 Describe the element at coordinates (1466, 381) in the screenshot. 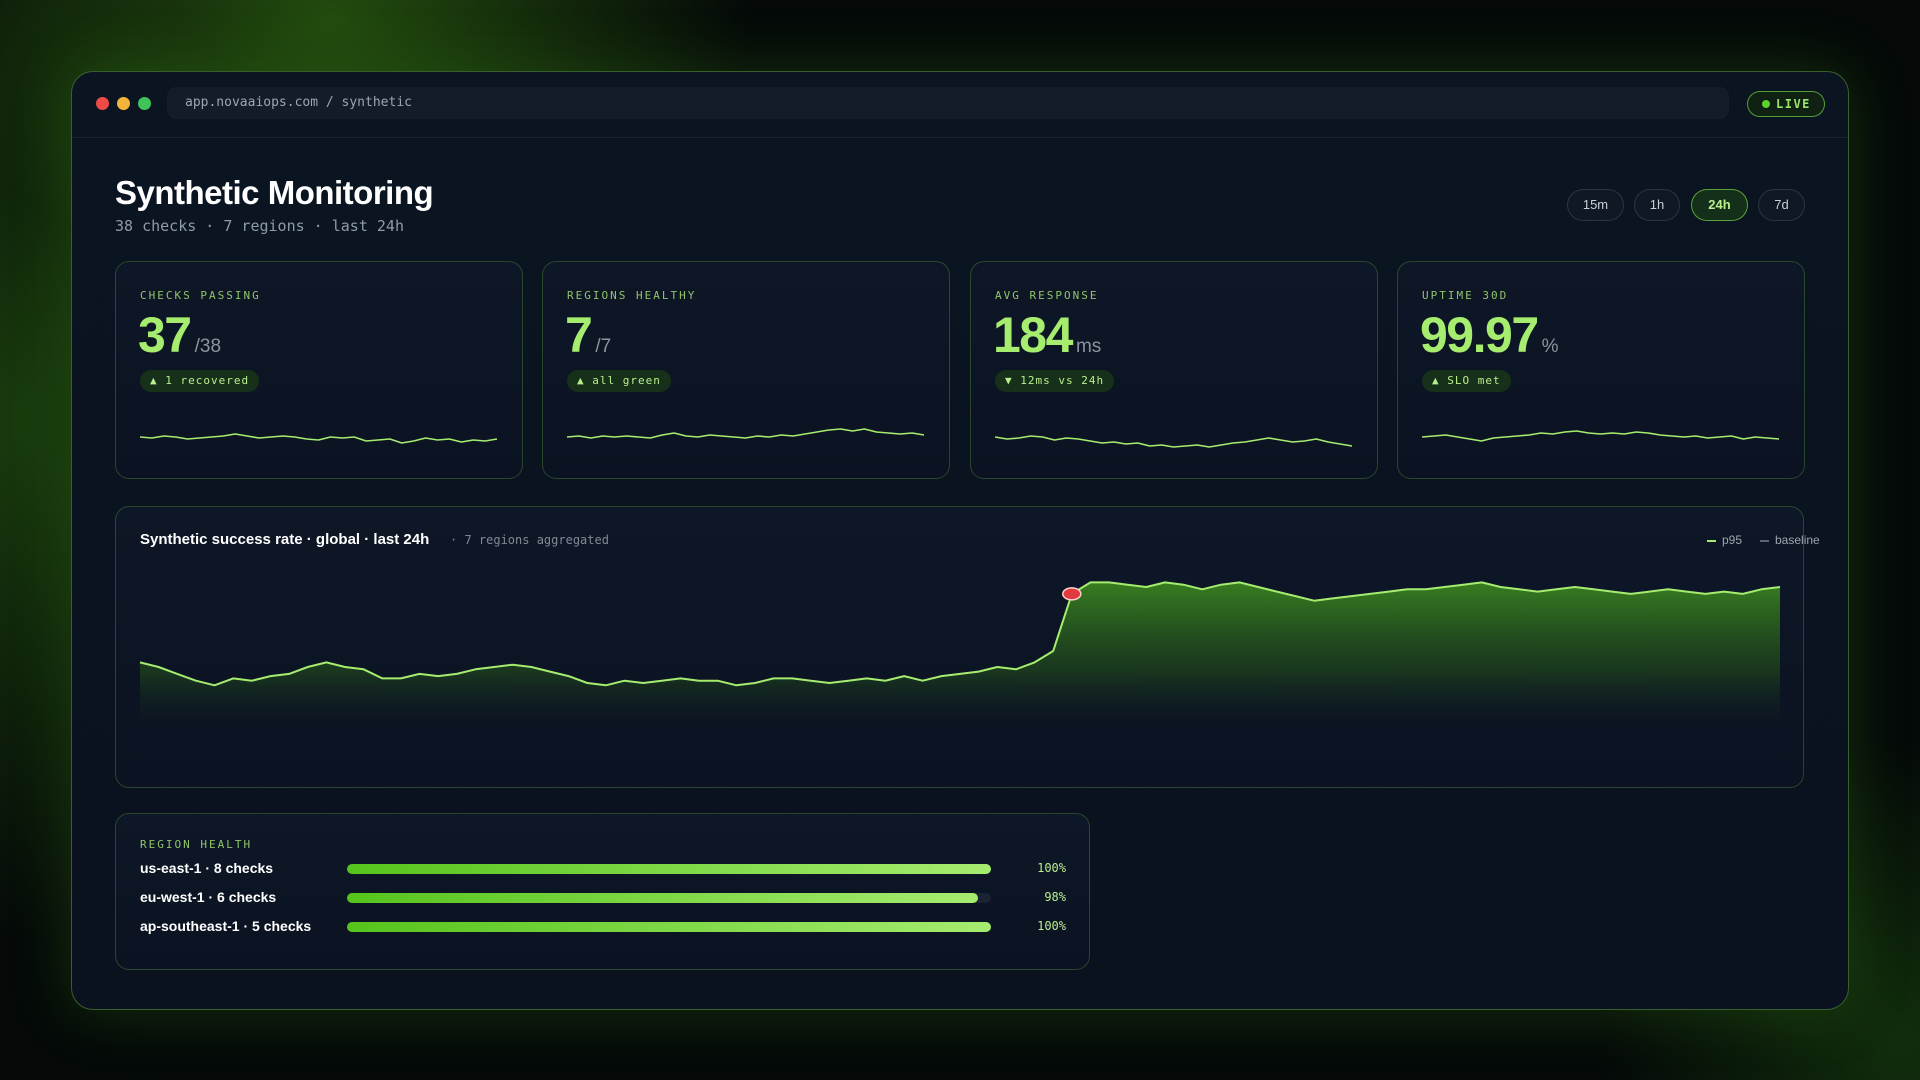

I see `stat-badge: ▲ SLO met` at that location.